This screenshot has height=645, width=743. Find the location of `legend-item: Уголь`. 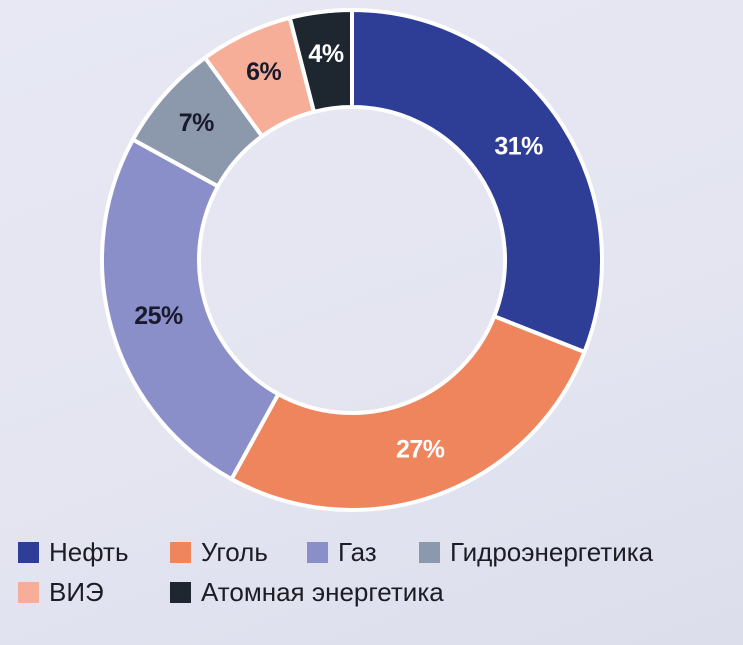

legend-item: Уголь is located at coordinates (238, 552).